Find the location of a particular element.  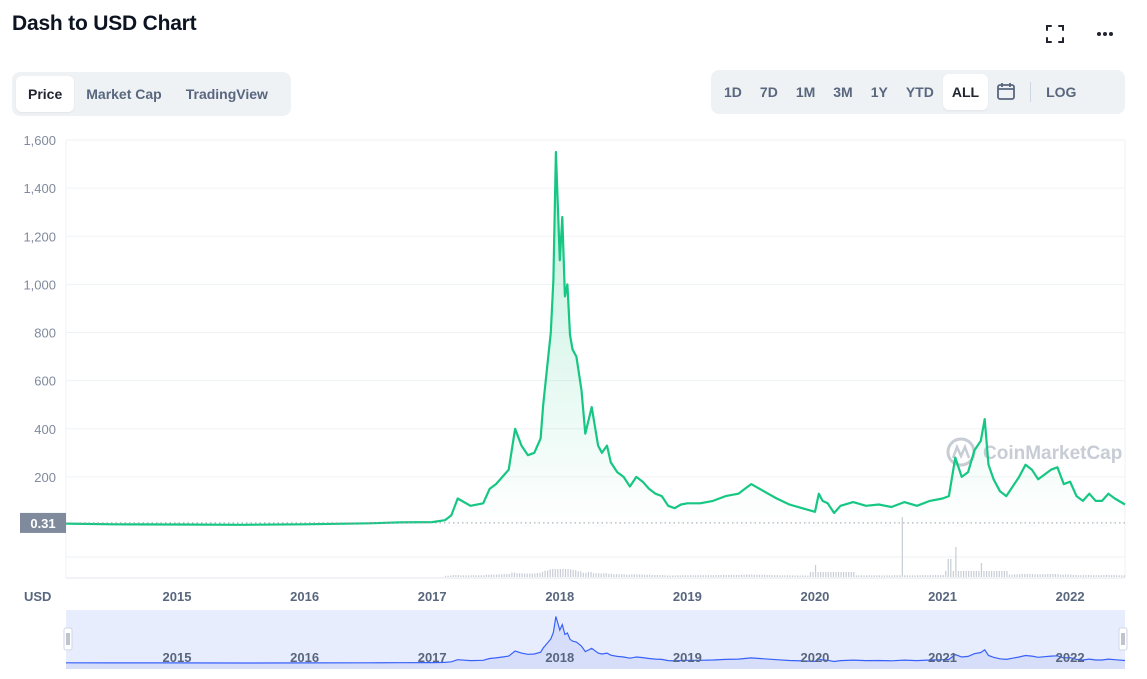

tab-tradingview: TradingView is located at coordinates (227, 94).